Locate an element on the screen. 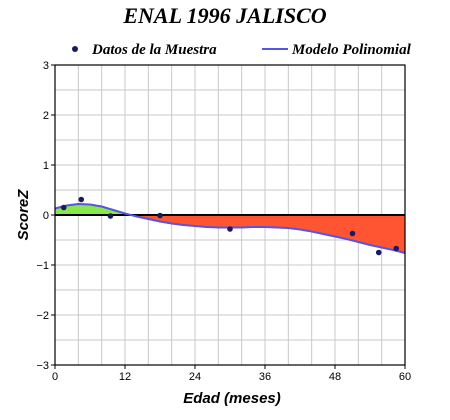 The width and height of the screenshot is (450, 420). x-tick-label: 36 is located at coordinates (265, 377).